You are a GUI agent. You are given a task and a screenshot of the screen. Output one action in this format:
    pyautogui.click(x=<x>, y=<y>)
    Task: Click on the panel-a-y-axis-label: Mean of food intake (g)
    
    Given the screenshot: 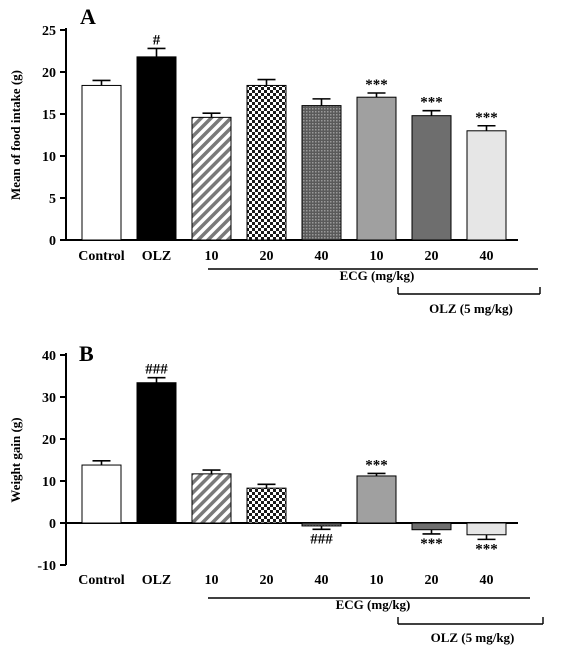 What is the action you would take?
    pyautogui.click(x=15, y=135)
    